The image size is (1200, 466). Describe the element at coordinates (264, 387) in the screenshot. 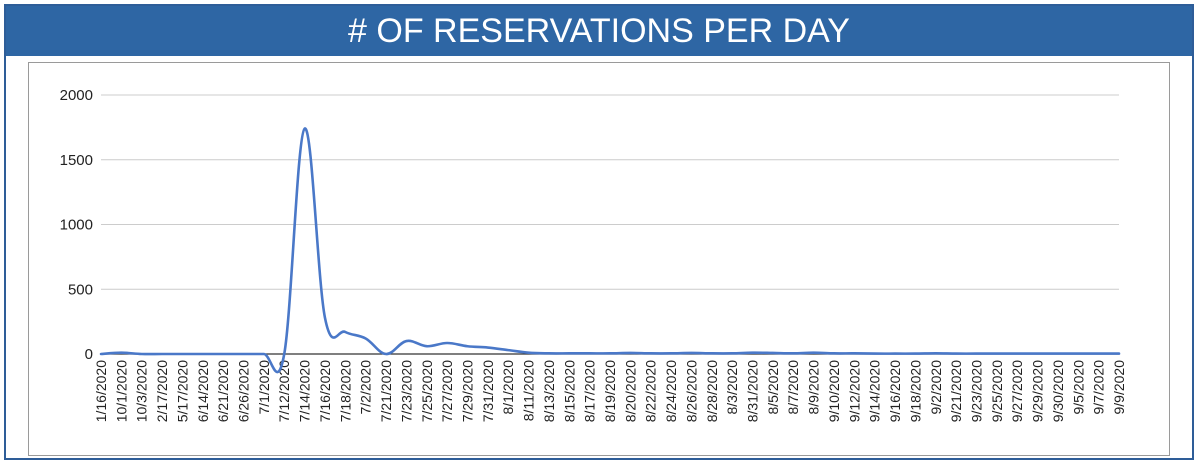

I see `x-tick-label: 7/1/2020` at that location.